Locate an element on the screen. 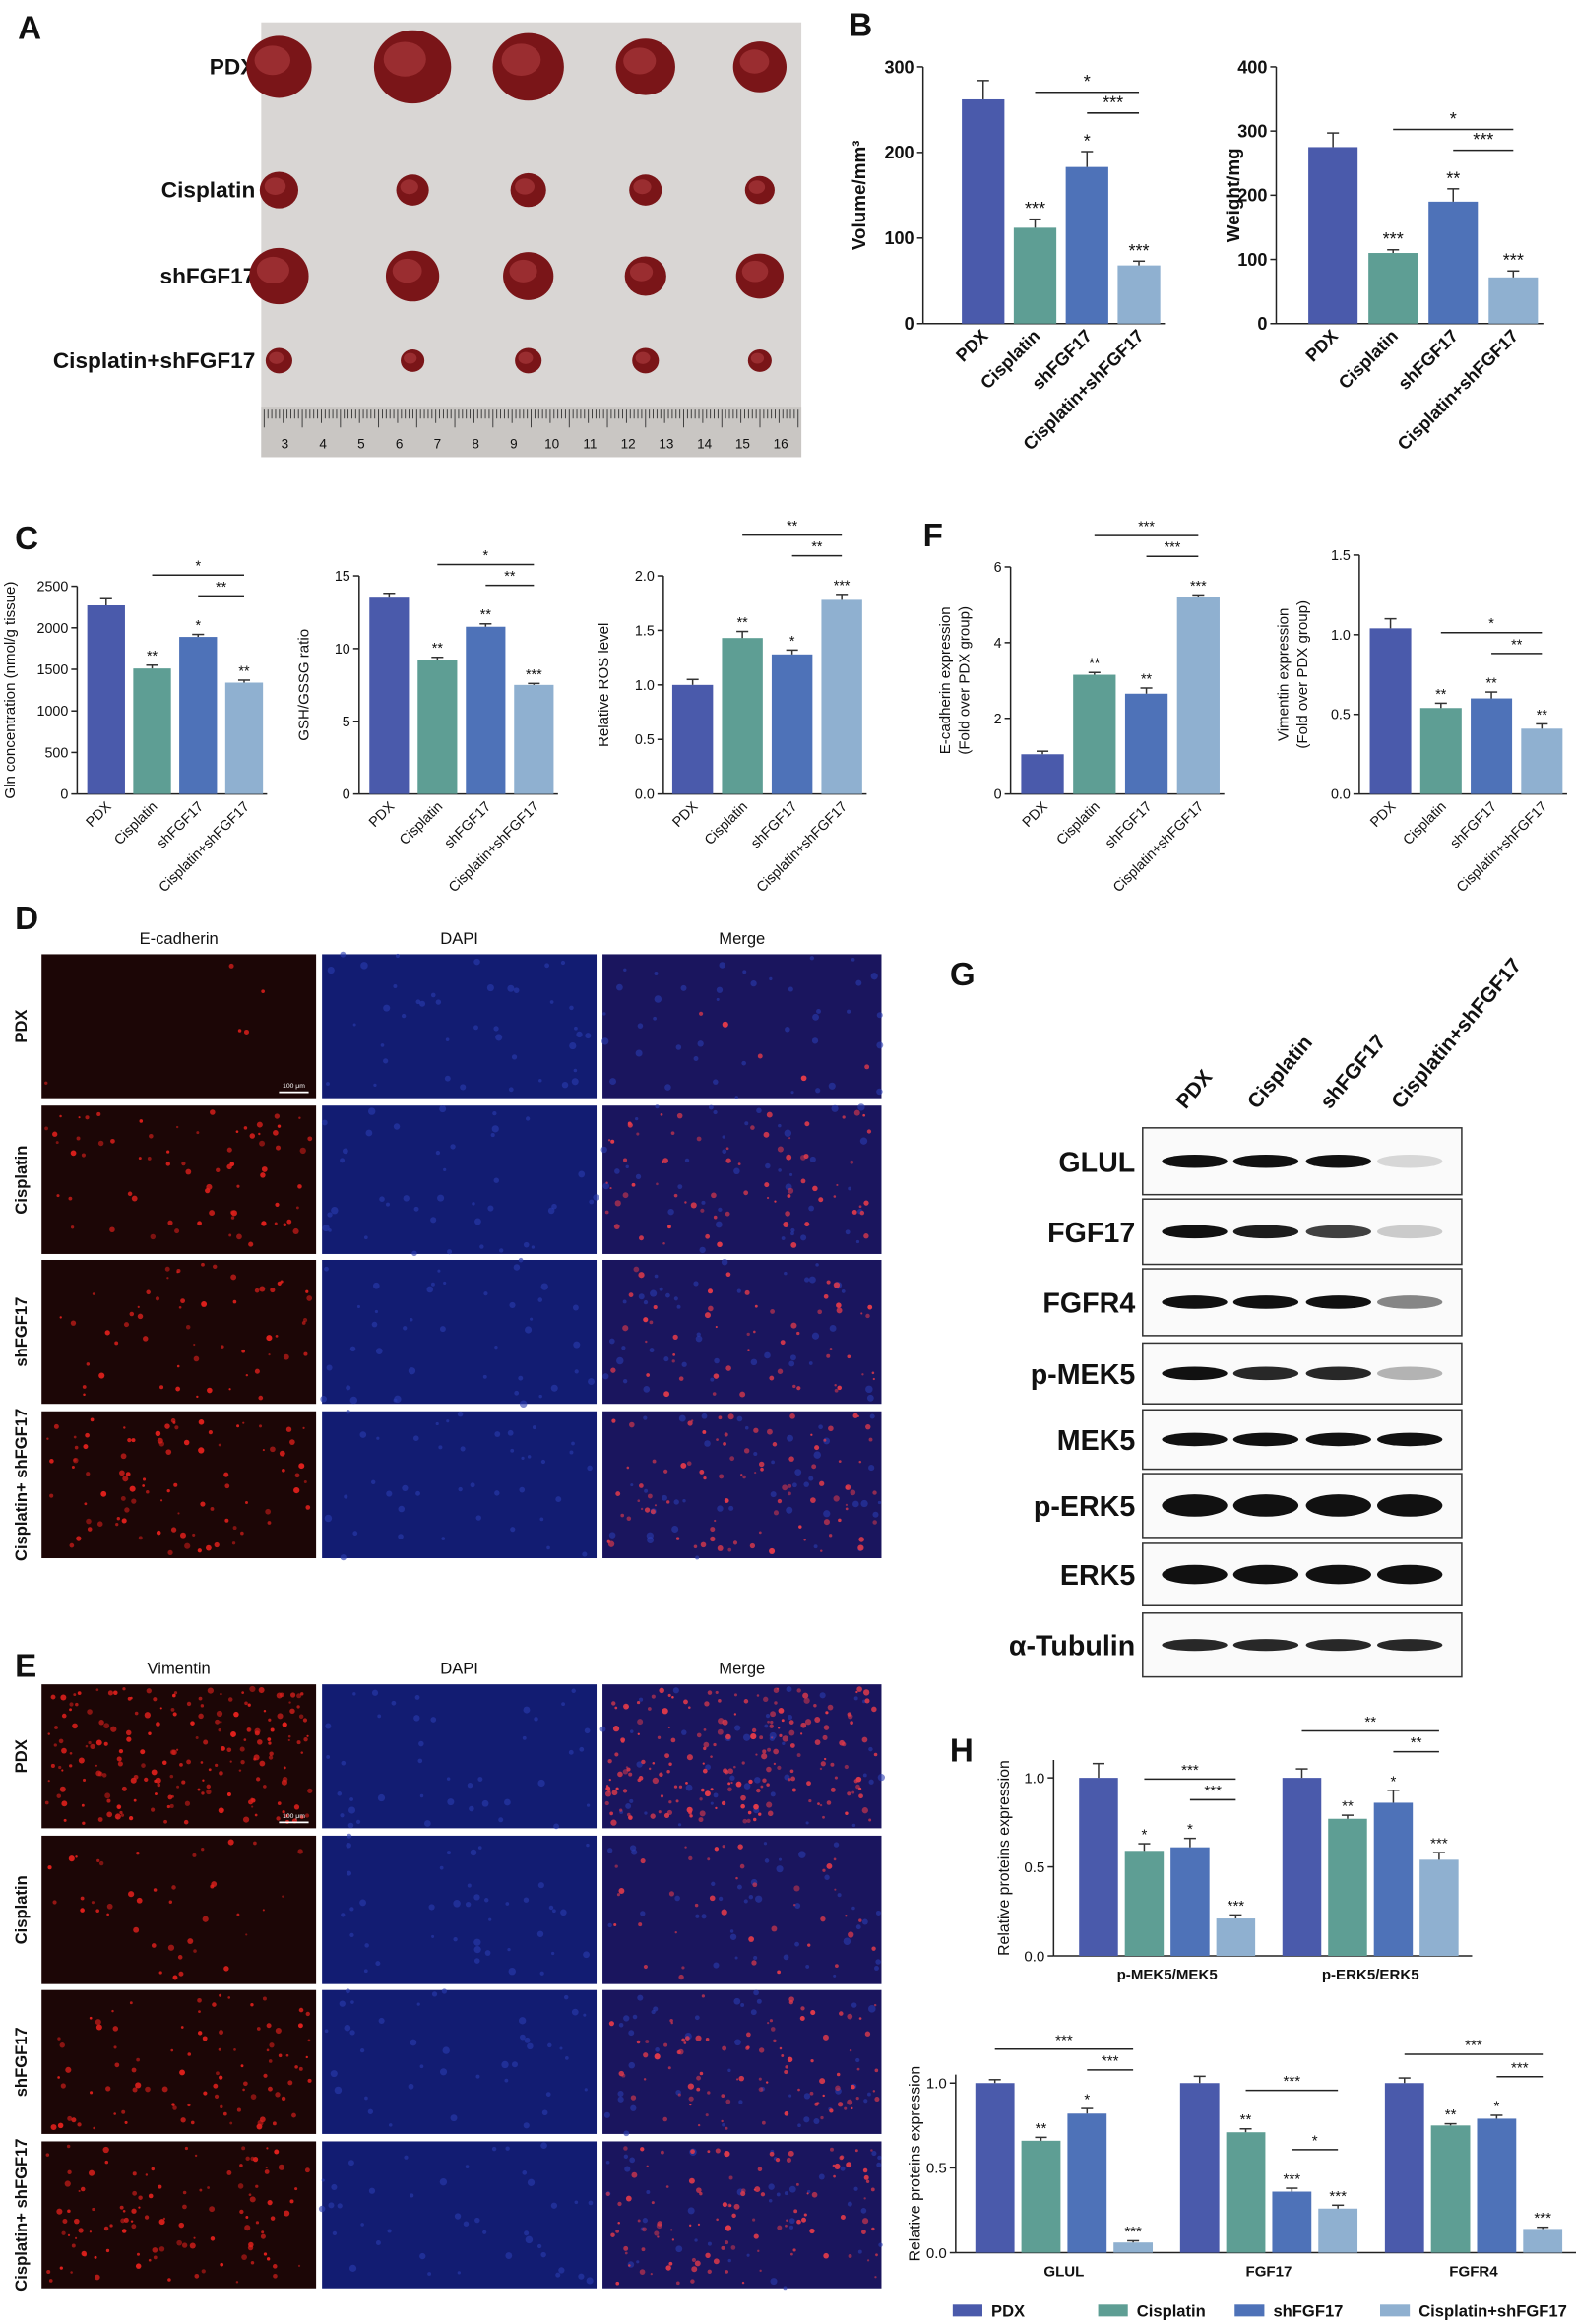 This screenshot has height=2324, width=1576. y-tick-label: 300 is located at coordinates (1252, 131).